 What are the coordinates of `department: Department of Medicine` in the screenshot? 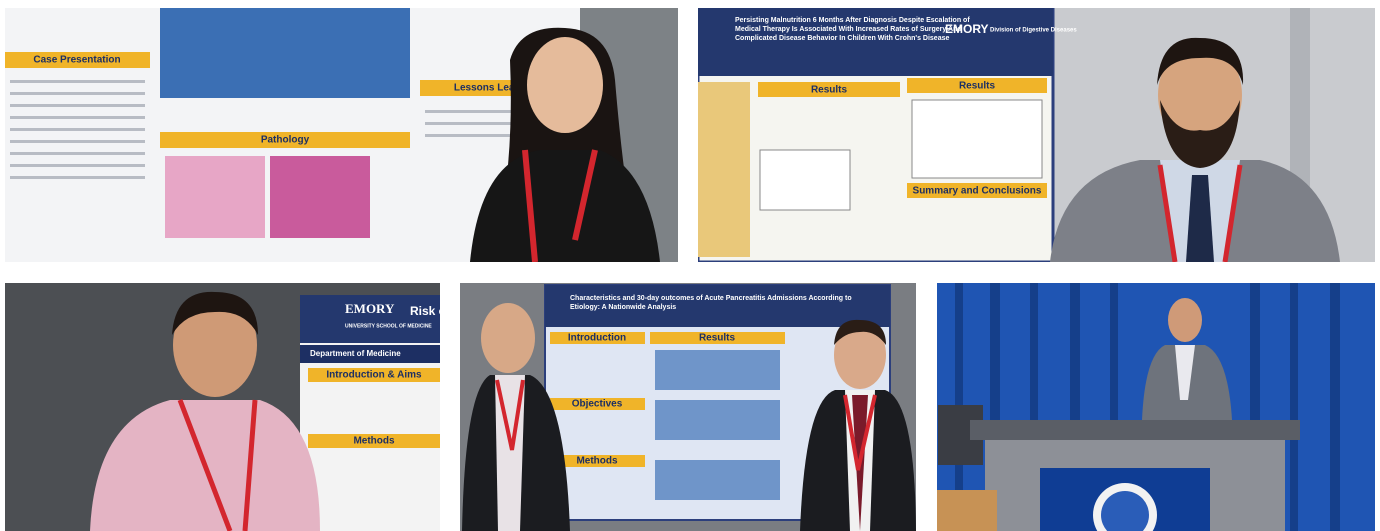 It's located at (355, 353).